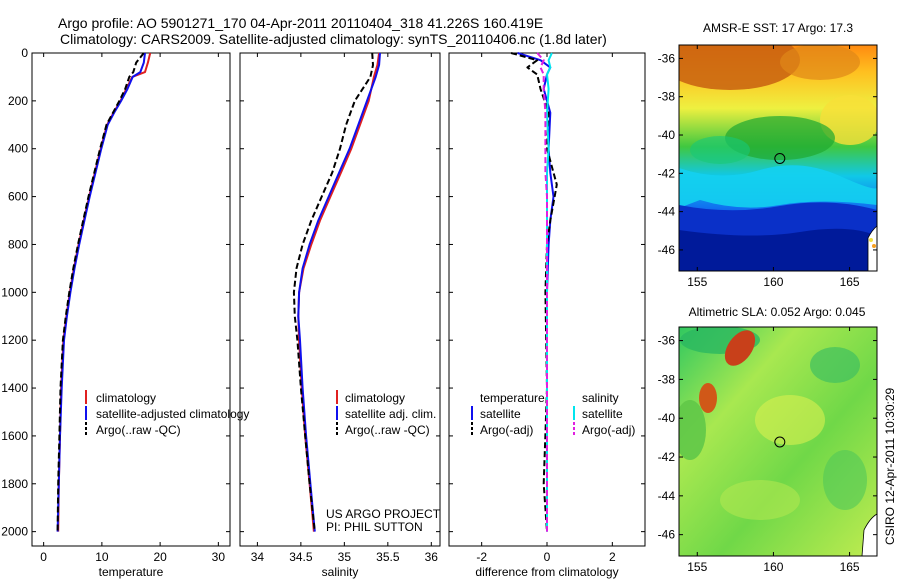  What do you see at coordinates (24, 53) in the screenshot?
I see `y-tick-label: 0` at bounding box center [24, 53].